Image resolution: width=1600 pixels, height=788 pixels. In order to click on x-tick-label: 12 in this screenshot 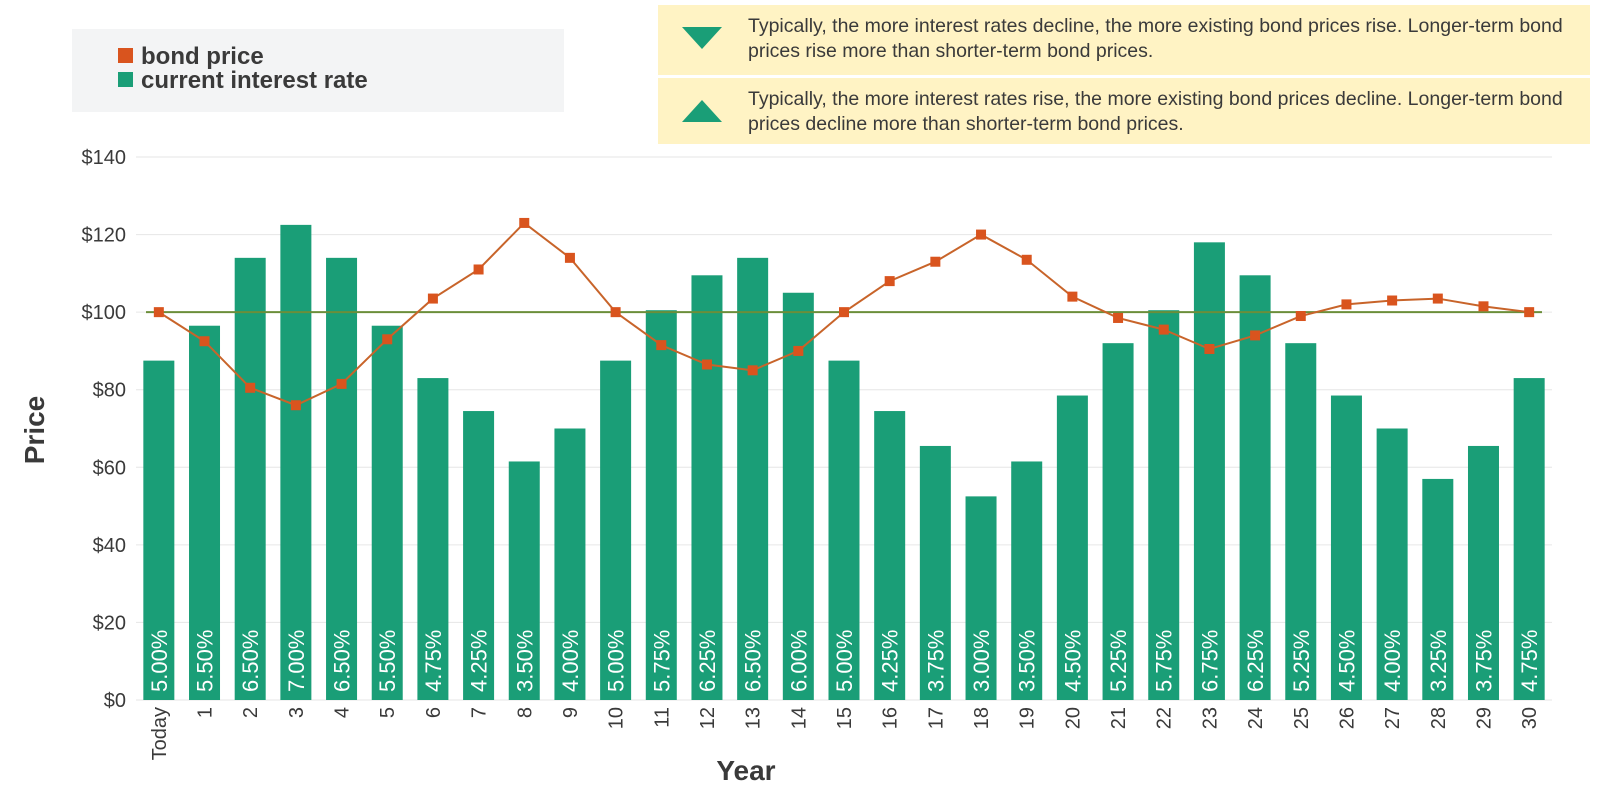, I will do `click(708, 718)`.